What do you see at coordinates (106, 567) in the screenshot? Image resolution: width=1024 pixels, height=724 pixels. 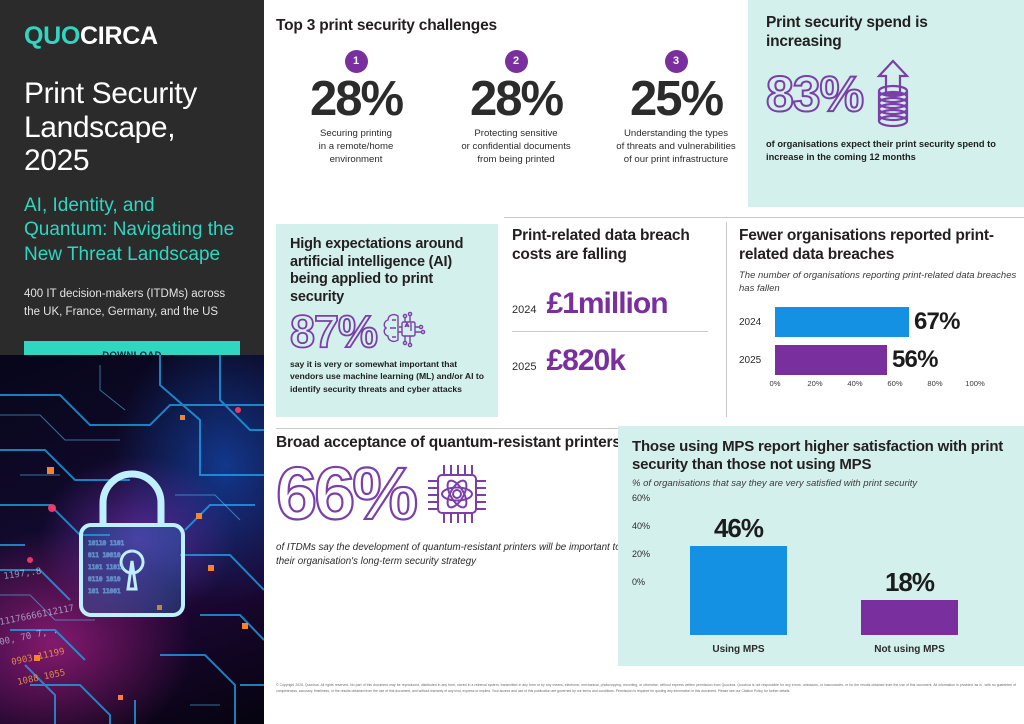 I see `svg-text: 1101 11011` at bounding box center [106, 567].